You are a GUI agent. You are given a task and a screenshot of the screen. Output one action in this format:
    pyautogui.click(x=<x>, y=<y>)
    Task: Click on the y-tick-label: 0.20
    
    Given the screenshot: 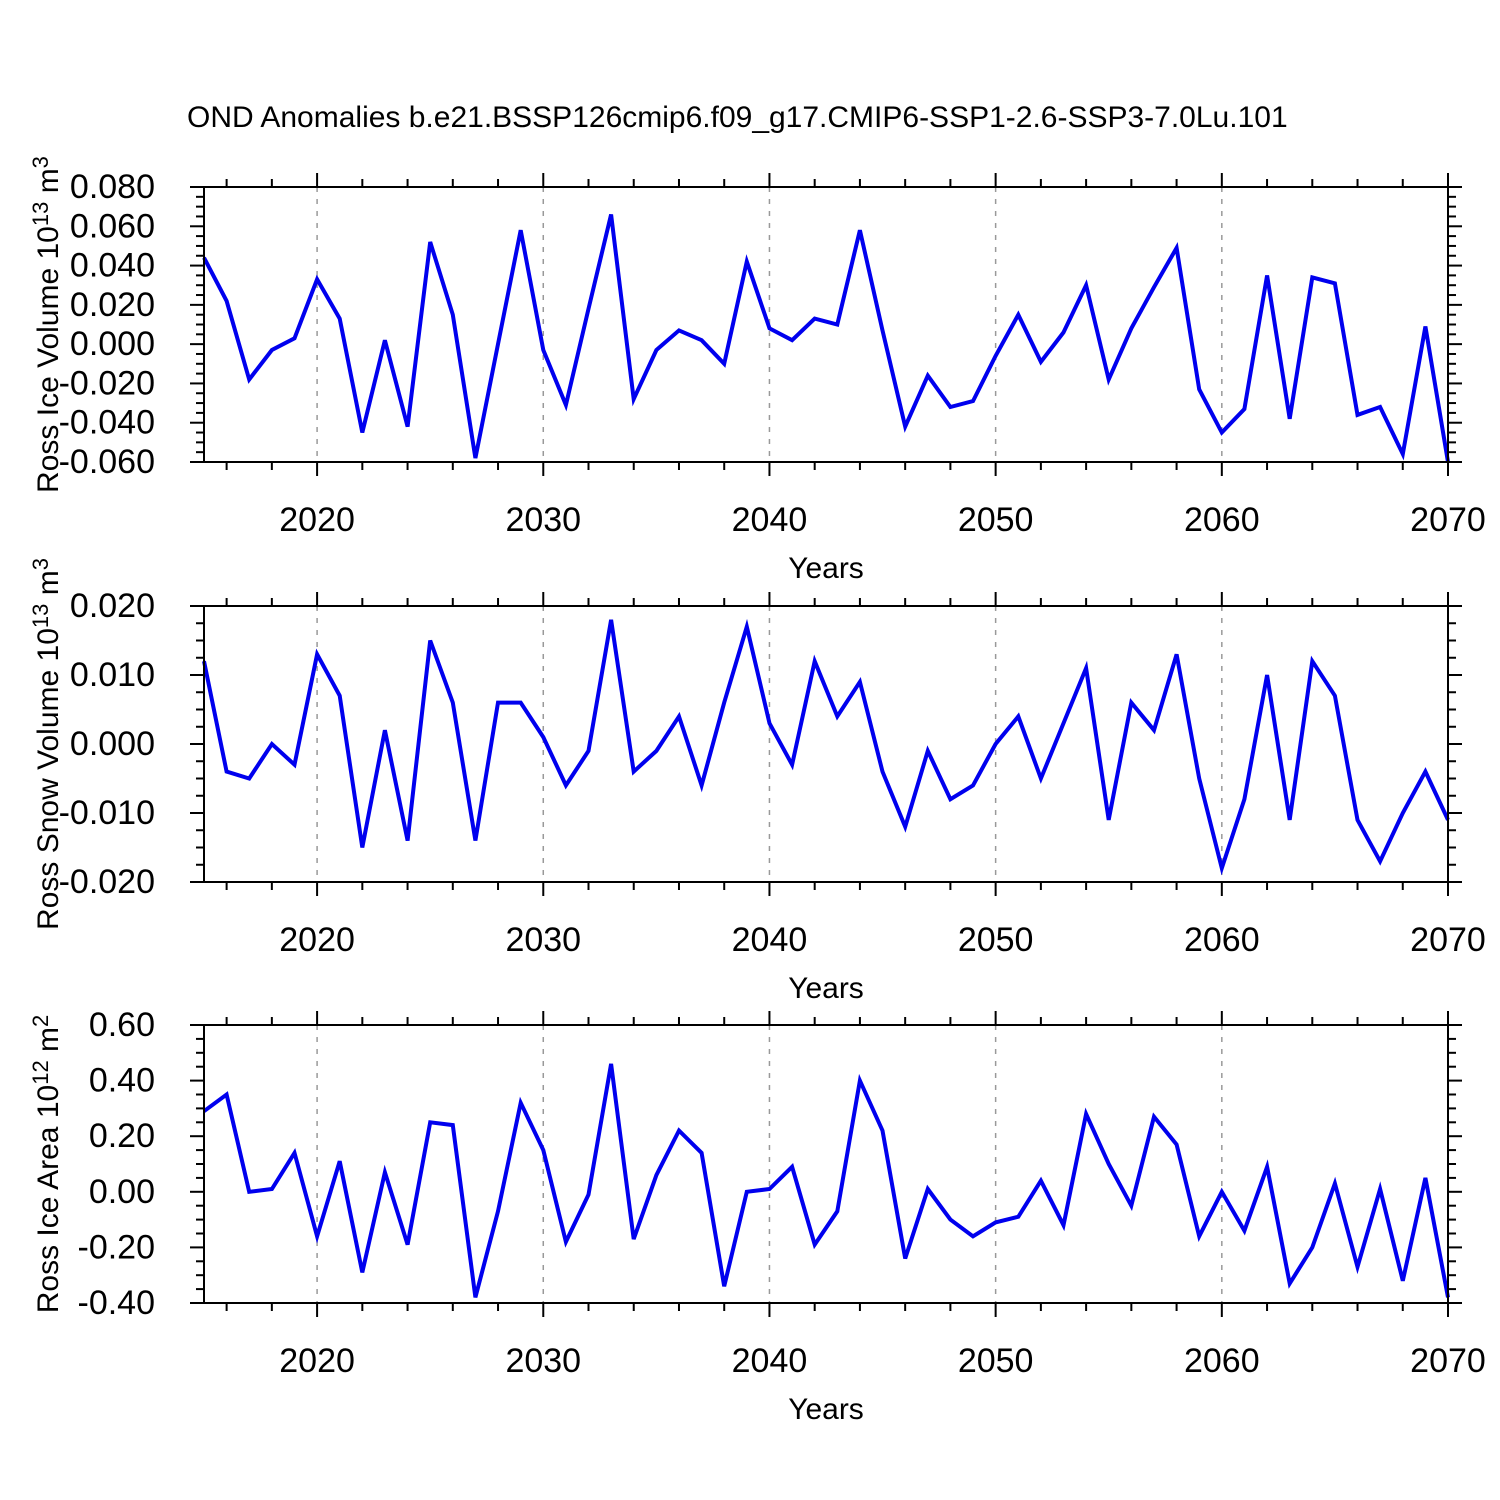 What is the action you would take?
    pyautogui.click(x=122, y=1136)
    